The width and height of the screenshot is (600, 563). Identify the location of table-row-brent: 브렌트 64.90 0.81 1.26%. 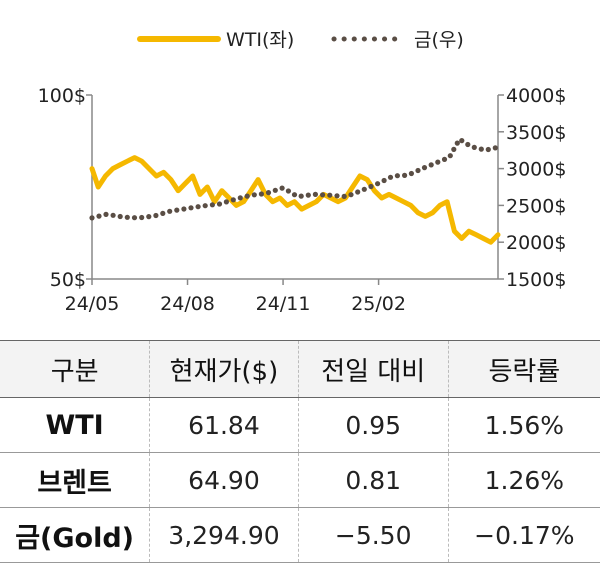
(300, 480).